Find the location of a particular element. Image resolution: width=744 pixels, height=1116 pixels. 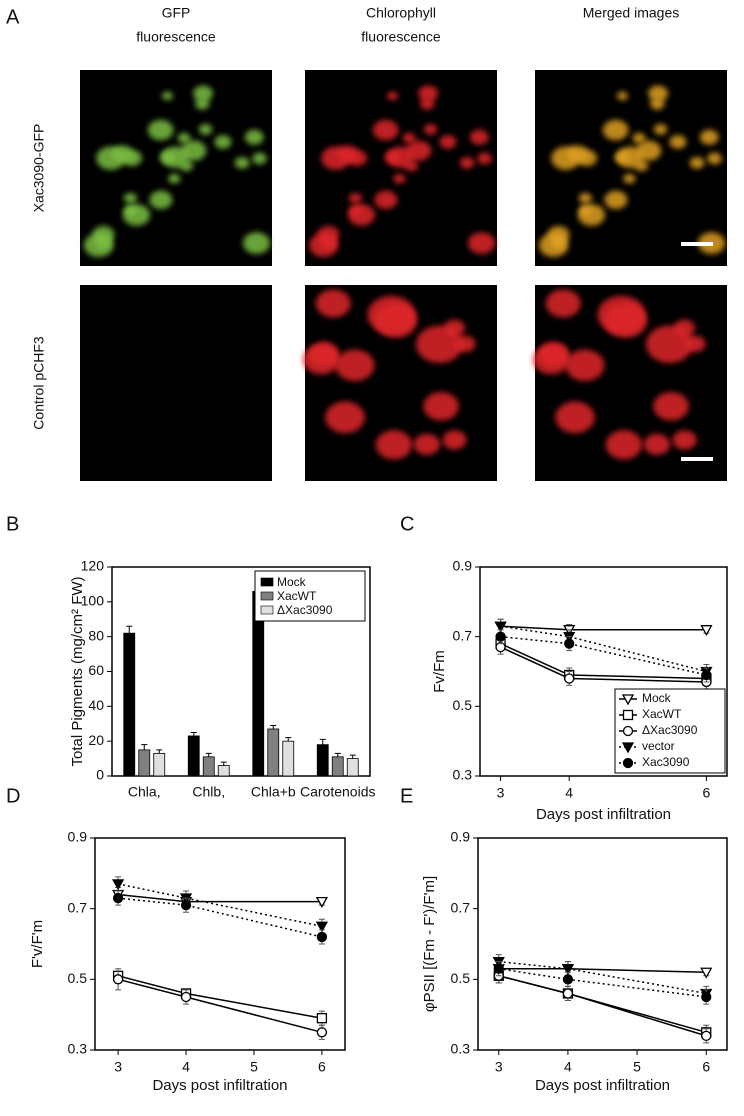

y-axis-label: φPSII [(Fm - F')/F'm] is located at coordinates (429, 944).